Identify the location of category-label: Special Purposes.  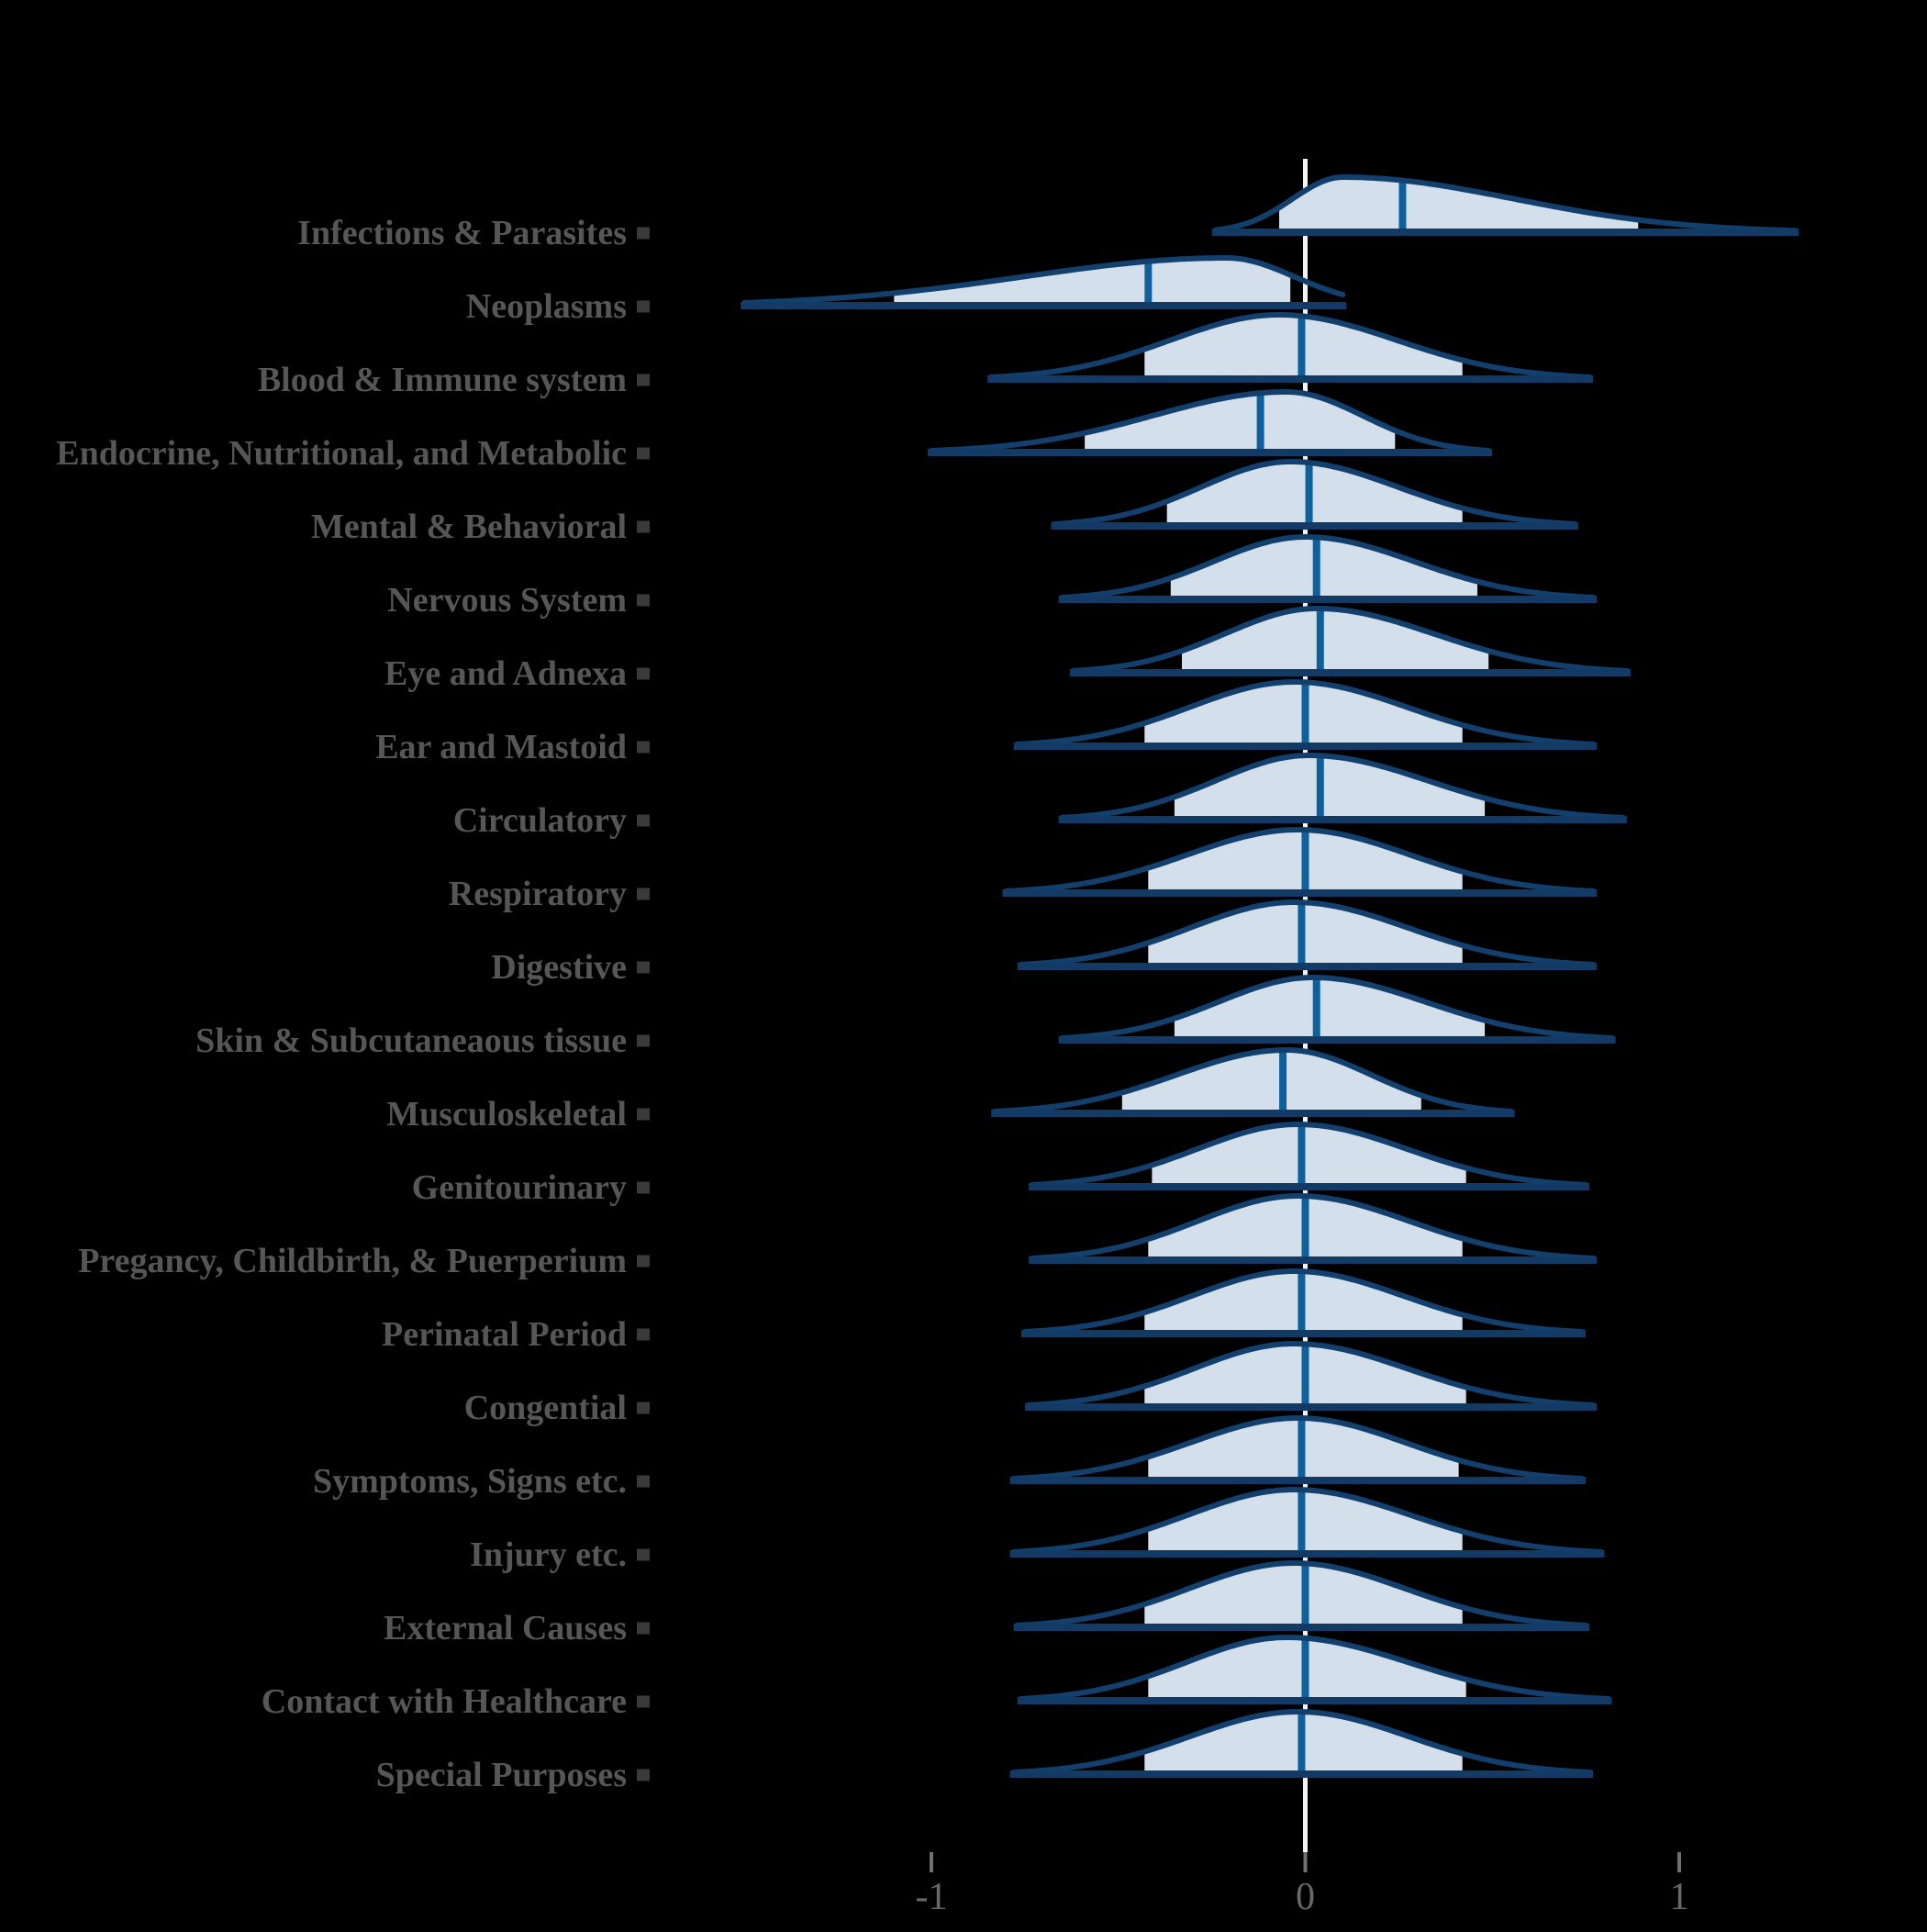
(501, 1775).